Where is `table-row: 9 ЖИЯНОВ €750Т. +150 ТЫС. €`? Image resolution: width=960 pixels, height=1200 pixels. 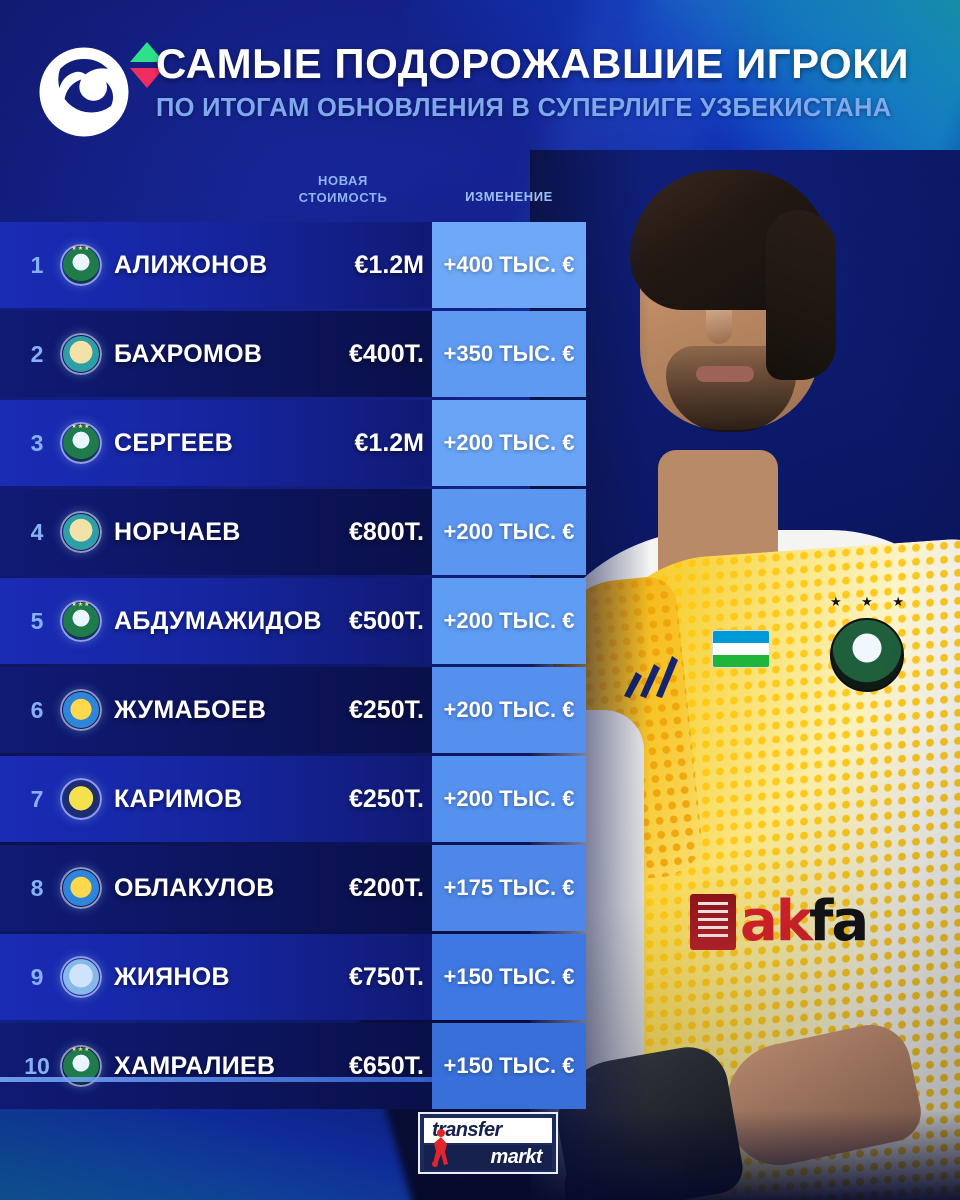
table-row: 9 ЖИЯНОВ €750Т. +150 ТЫС. € is located at coordinates (300, 977).